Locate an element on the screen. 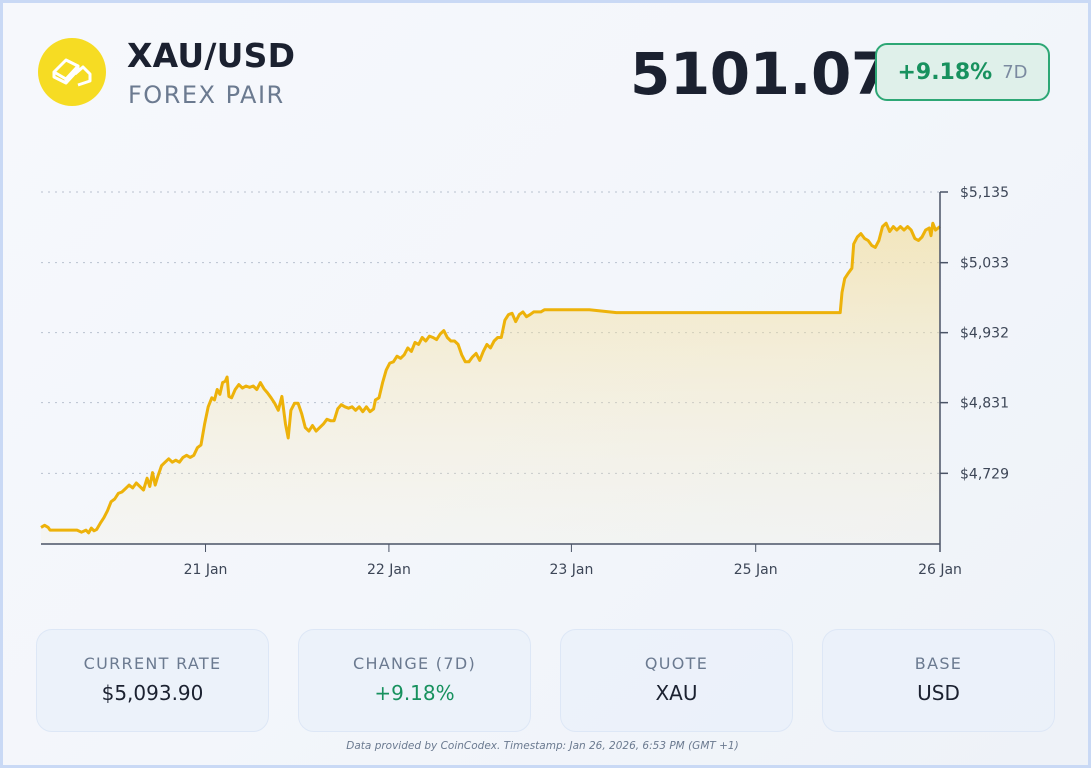 The height and width of the screenshot is (768, 1091). stat-quote: QUOTE XAU is located at coordinates (676, 680).